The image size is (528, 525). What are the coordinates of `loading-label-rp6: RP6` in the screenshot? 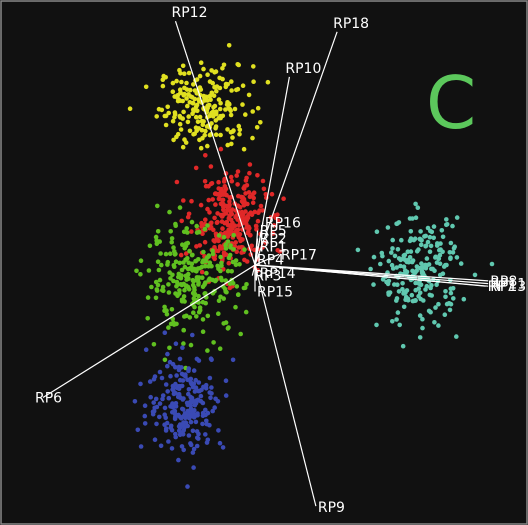 It's located at (48, 399).